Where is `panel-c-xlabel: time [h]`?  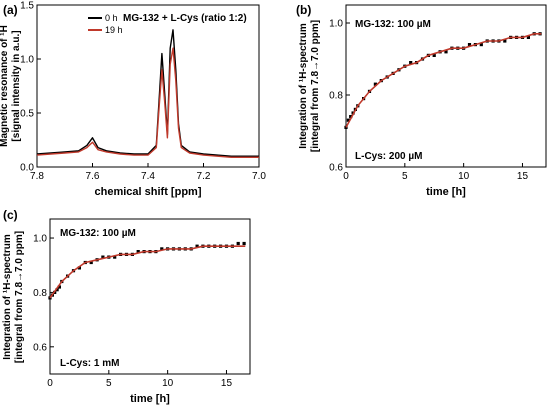
panel-c-xlabel: time [h] is located at coordinates (150, 399).